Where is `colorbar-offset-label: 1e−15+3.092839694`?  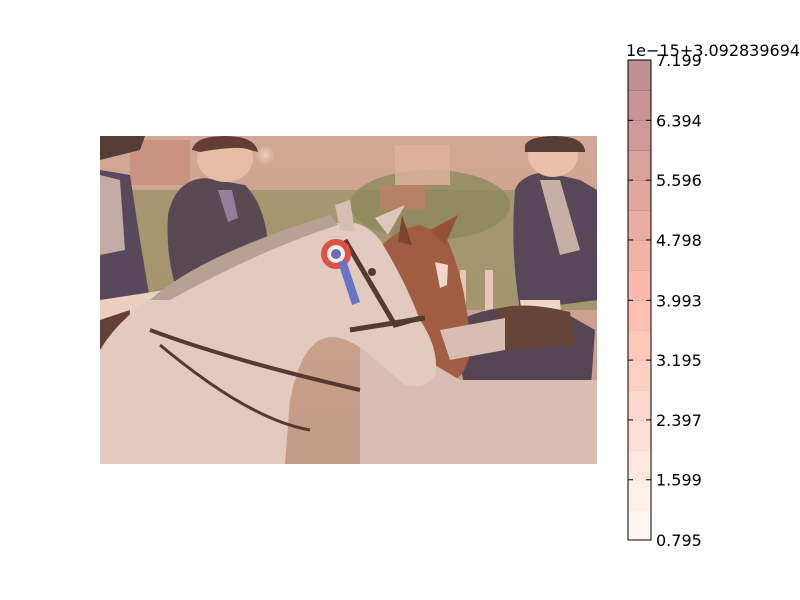
colorbar-offset-label: 1e−15+3.092839694 is located at coordinates (713, 50).